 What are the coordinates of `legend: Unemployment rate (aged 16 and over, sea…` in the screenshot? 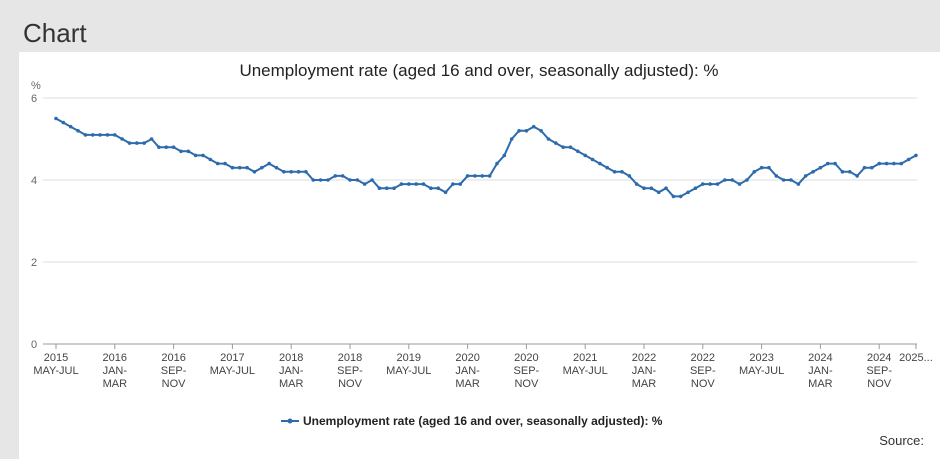 It's located at (472, 421).